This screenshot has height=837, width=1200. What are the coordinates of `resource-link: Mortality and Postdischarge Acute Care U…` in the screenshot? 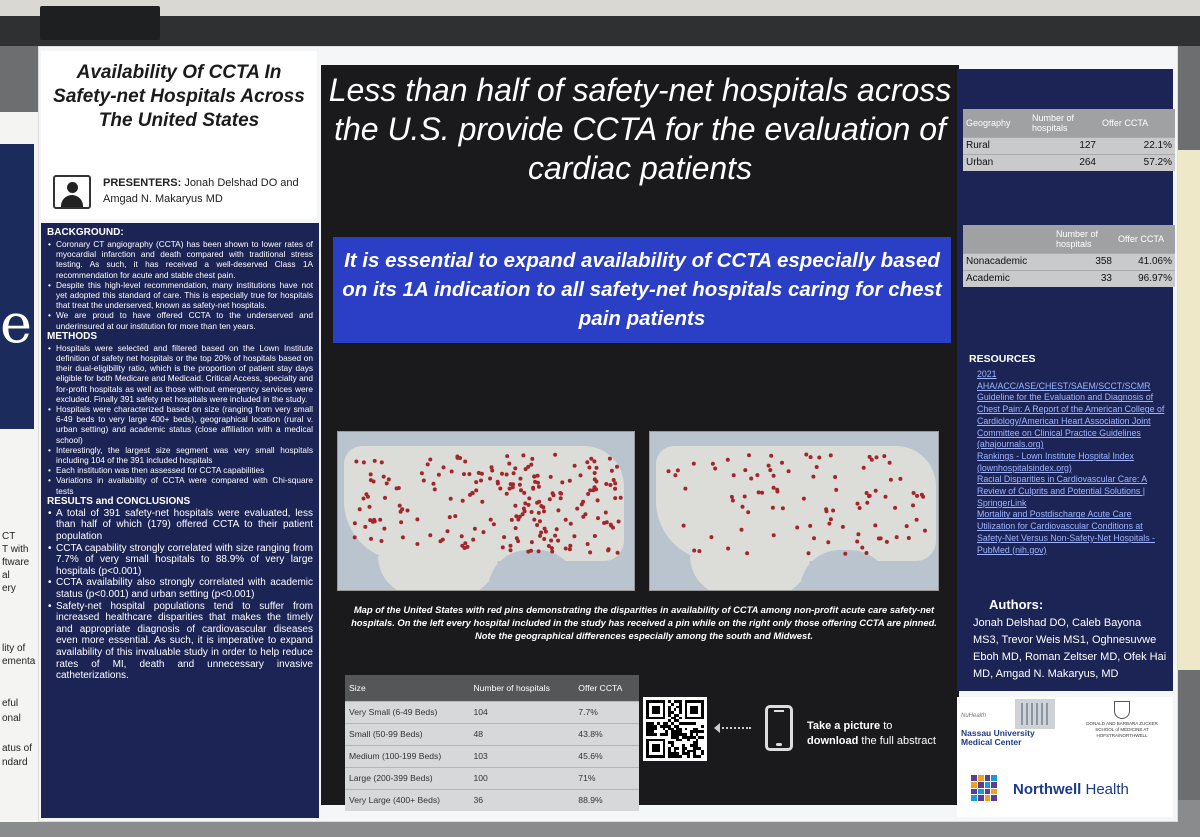 It's located at (1066, 532).